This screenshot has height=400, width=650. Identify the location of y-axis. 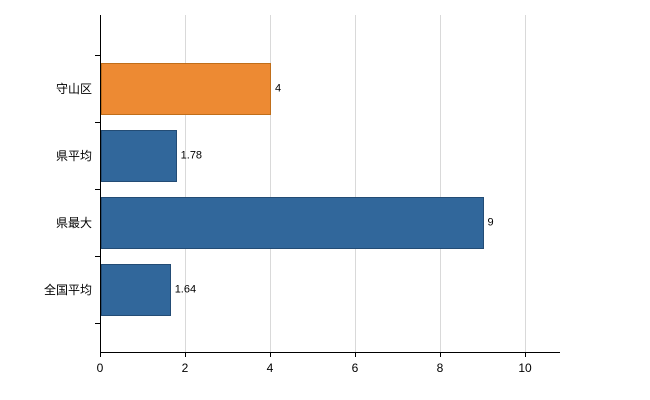
(100, 184).